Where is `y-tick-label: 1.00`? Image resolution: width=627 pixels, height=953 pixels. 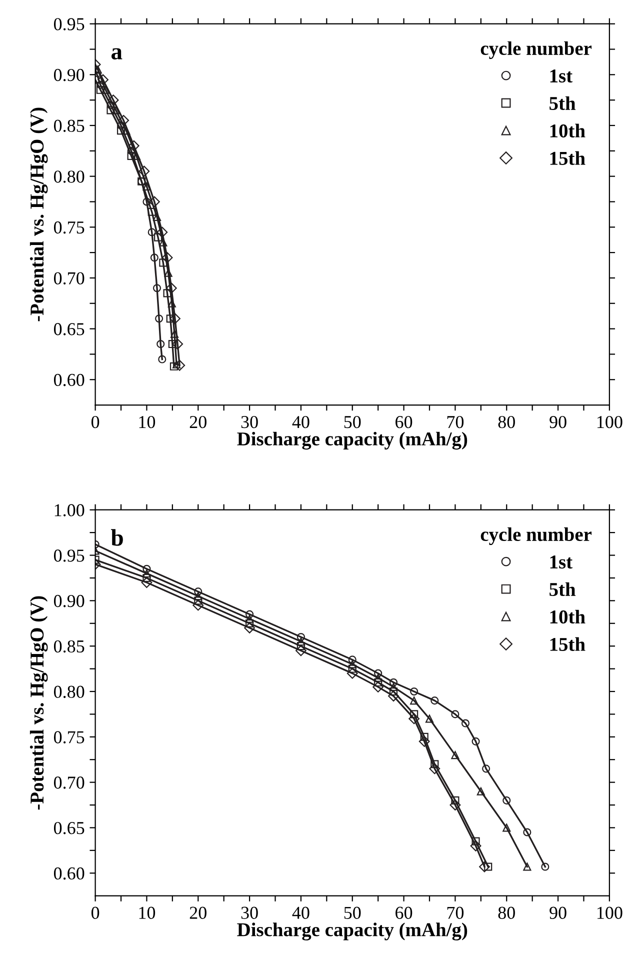
y-tick-label: 1.00 is located at coordinates (69, 510).